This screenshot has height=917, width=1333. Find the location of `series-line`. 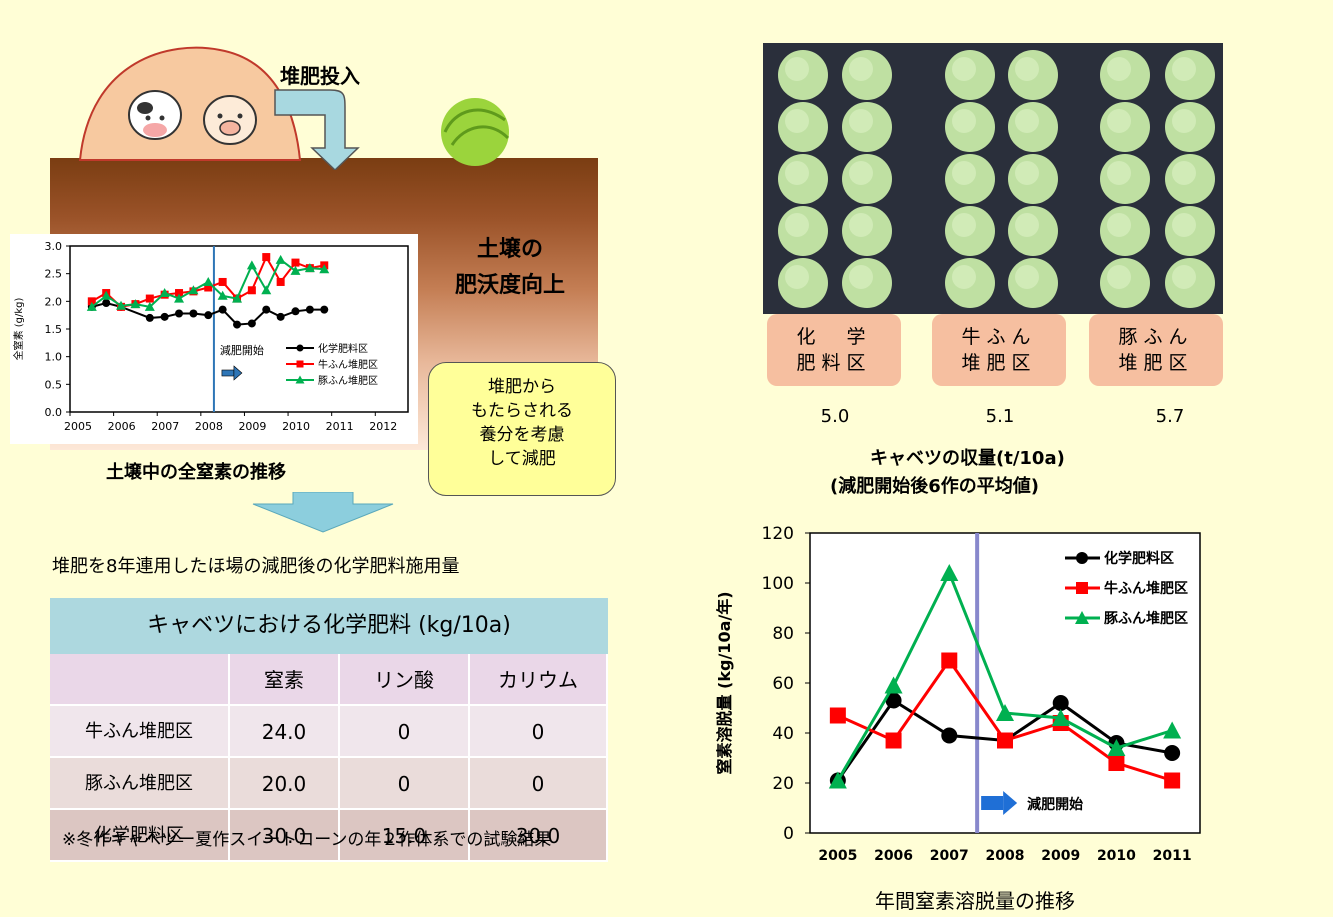

series-line is located at coordinates (208, 313).